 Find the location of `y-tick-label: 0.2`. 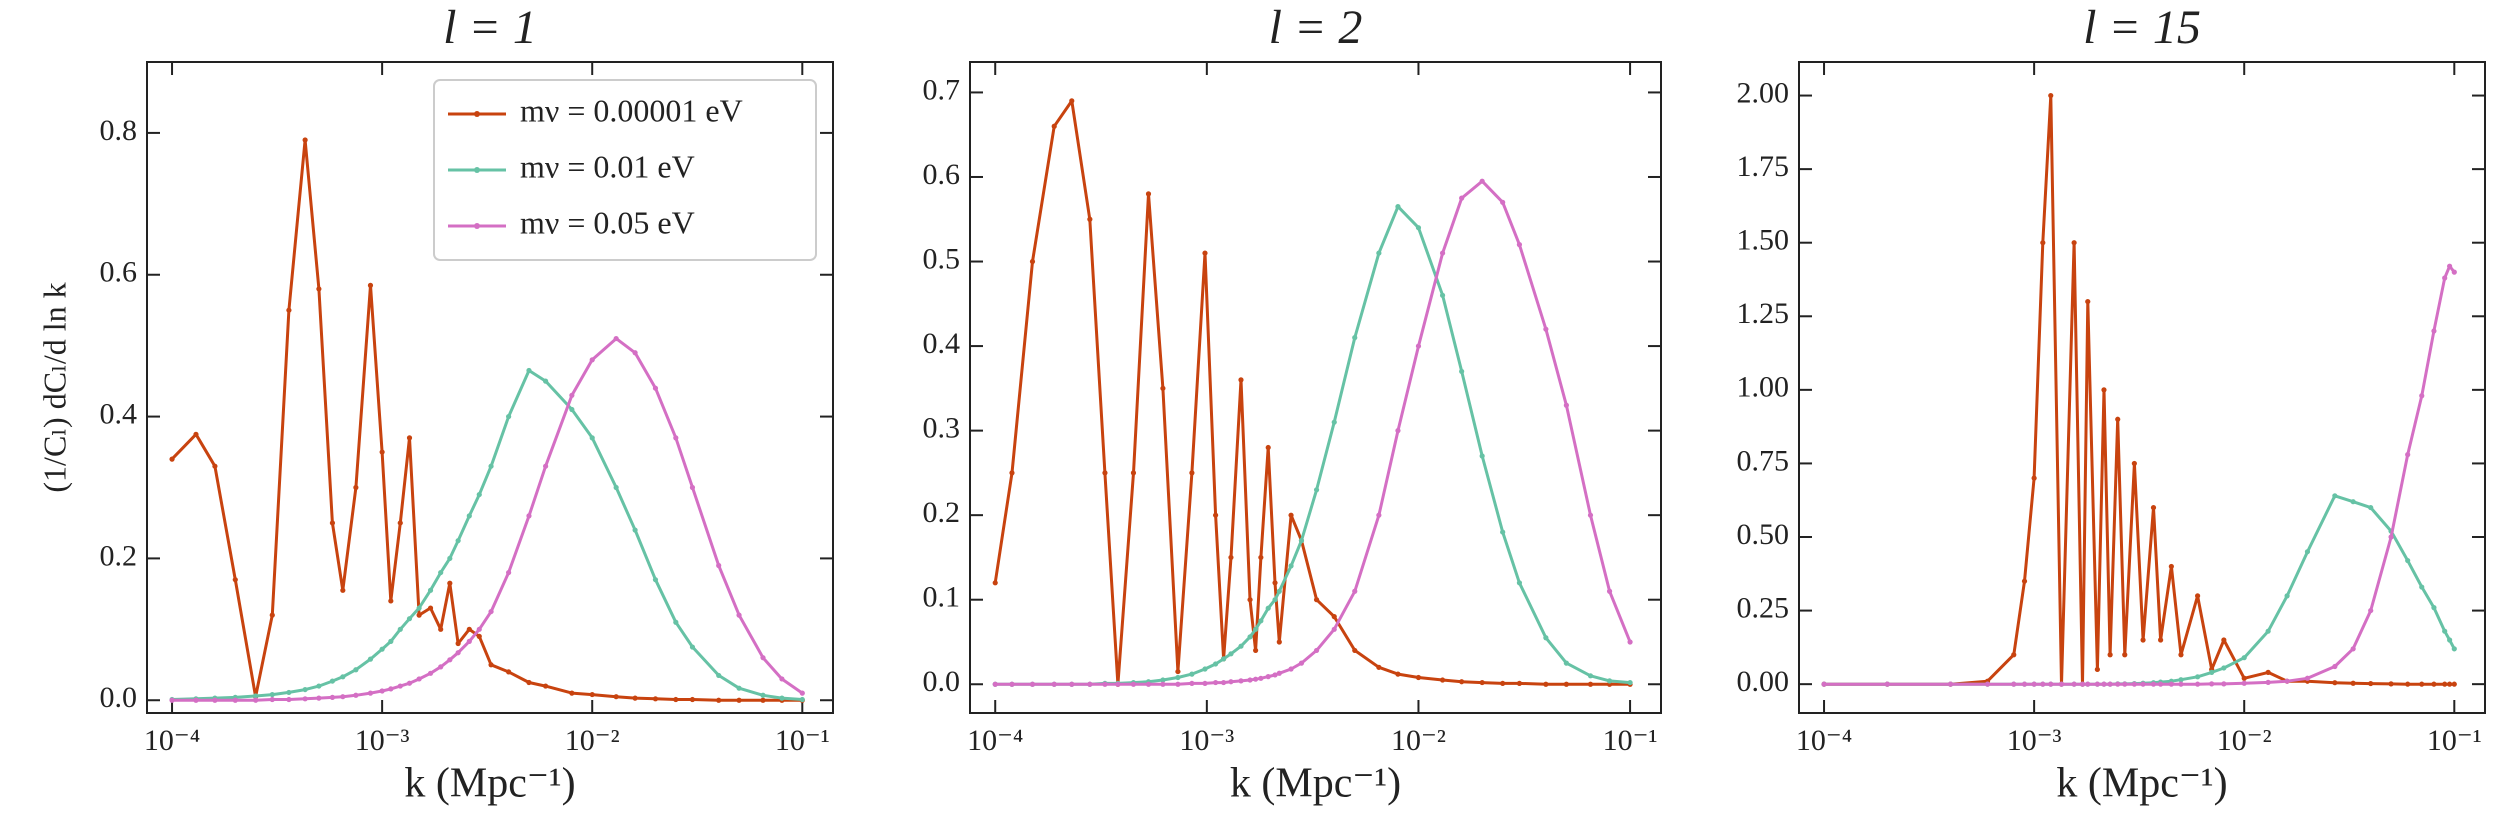

y-tick-label: 0.2 is located at coordinates (119, 555).